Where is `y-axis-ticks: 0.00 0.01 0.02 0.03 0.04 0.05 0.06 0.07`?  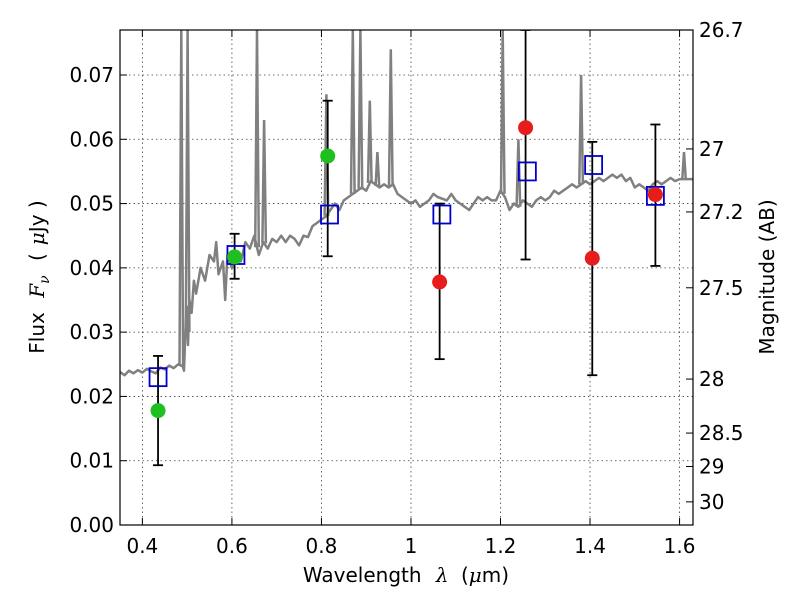
y-axis-ticks: 0.00 0.01 0.02 0.03 0.04 0.05 0.06 0.07 is located at coordinates (98, 300).